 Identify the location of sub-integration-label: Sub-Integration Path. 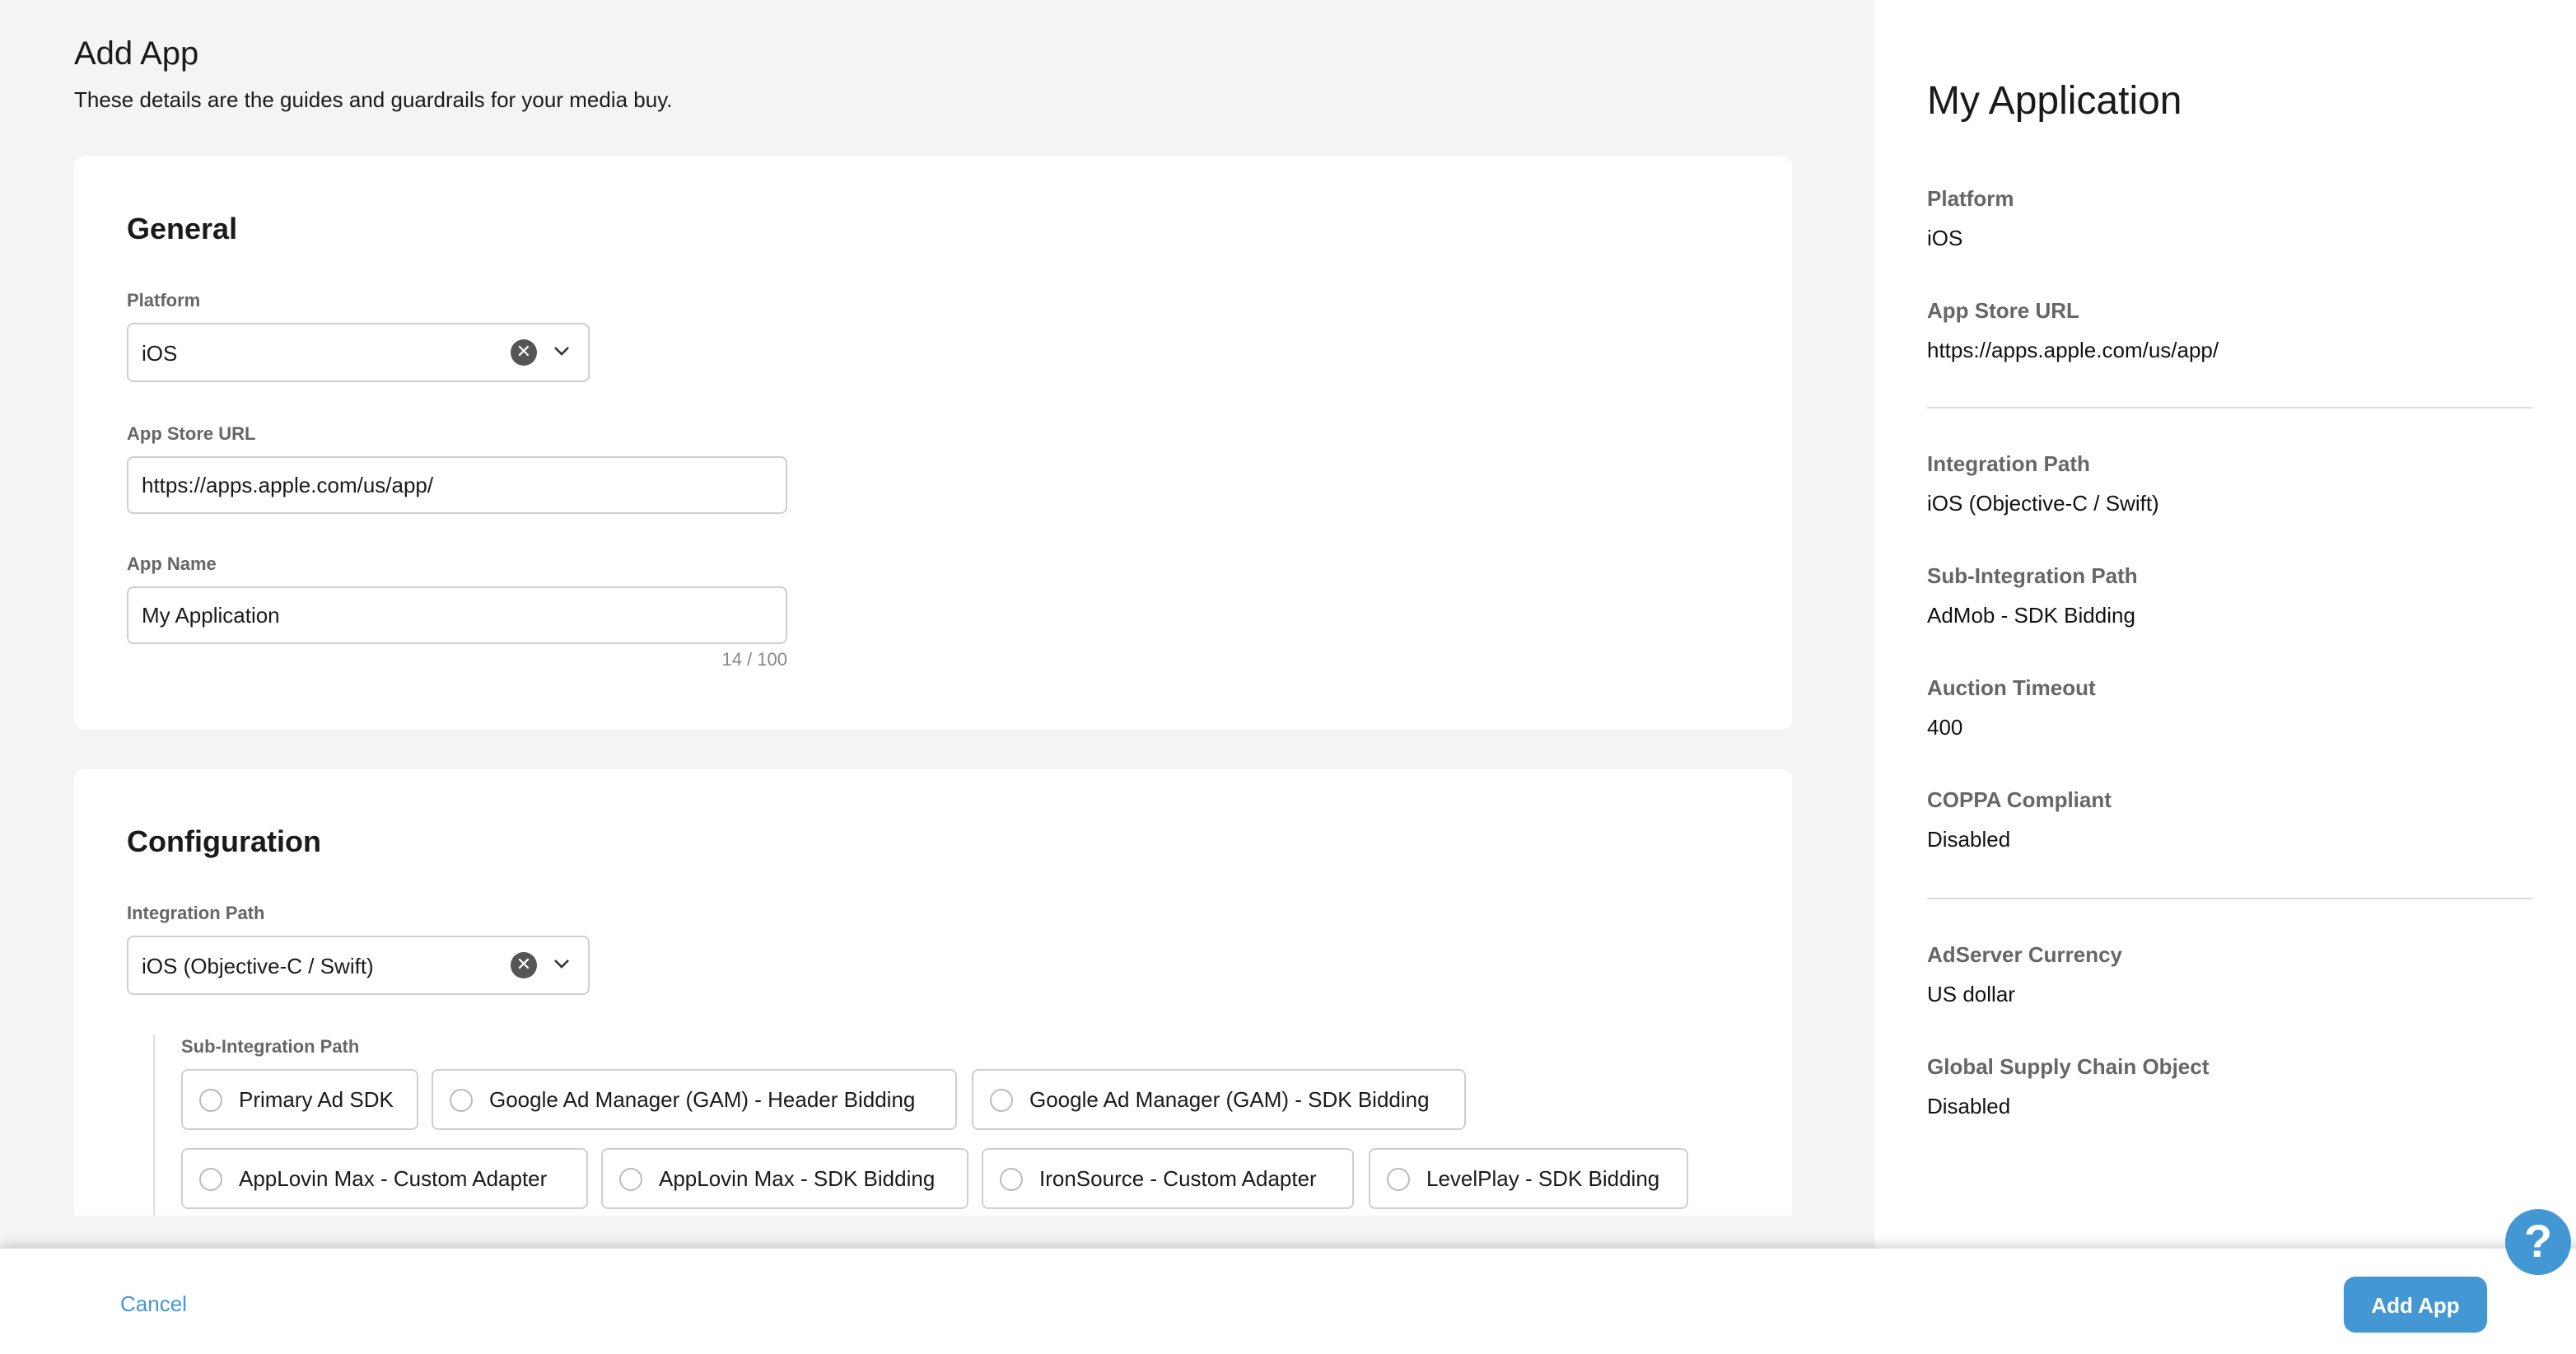
(270, 1048).